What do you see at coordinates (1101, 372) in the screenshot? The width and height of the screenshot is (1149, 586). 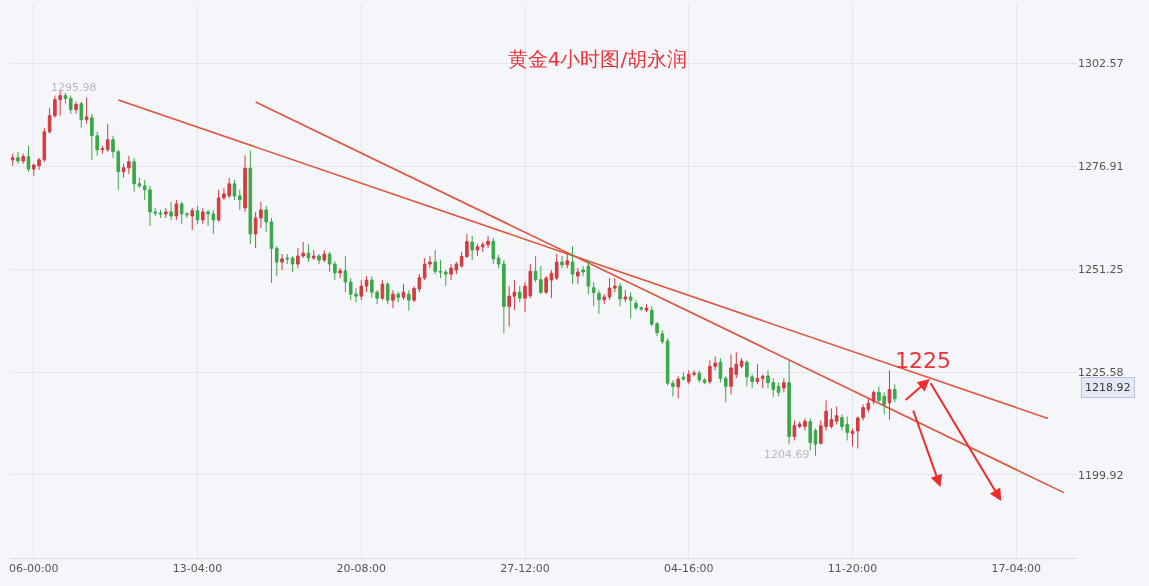 I see `y-tick-label: 1225.58` at bounding box center [1101, 372].